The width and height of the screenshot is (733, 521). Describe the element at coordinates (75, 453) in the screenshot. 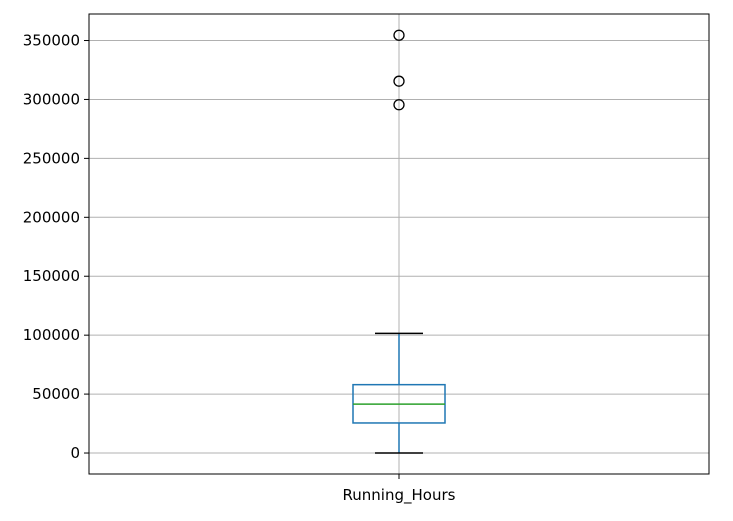

I see `y-tick-label: 0` at that location.